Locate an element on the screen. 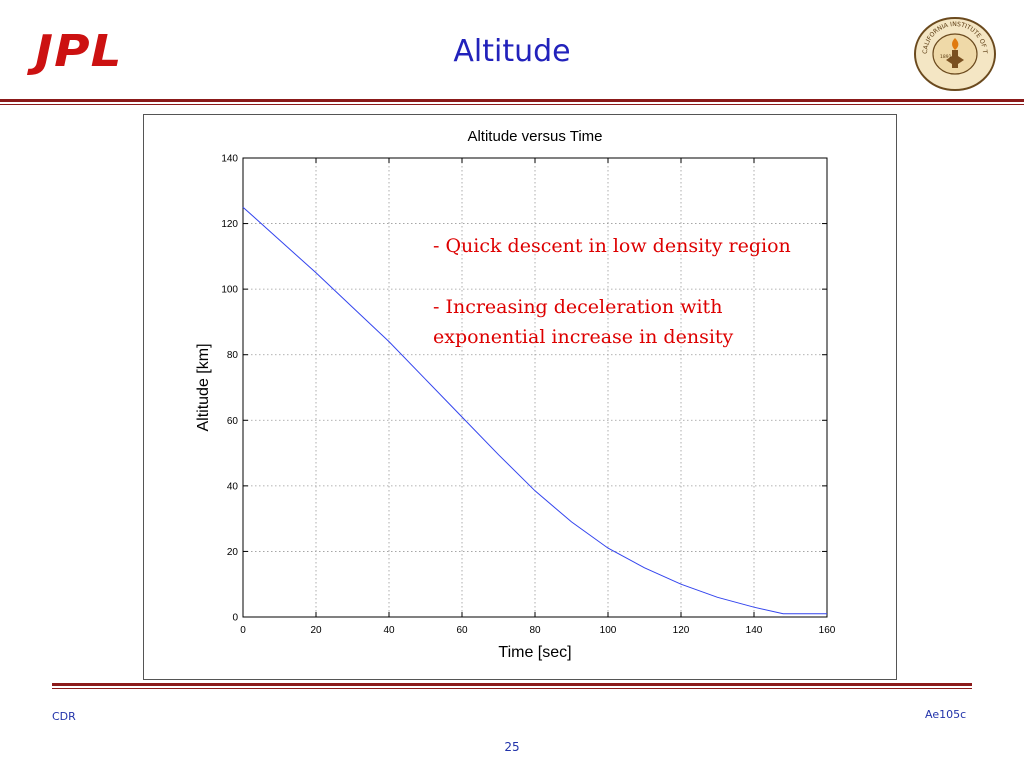 The image size is (1024, 768). y-tick-label: 60 is located at coordinates (233, 421).